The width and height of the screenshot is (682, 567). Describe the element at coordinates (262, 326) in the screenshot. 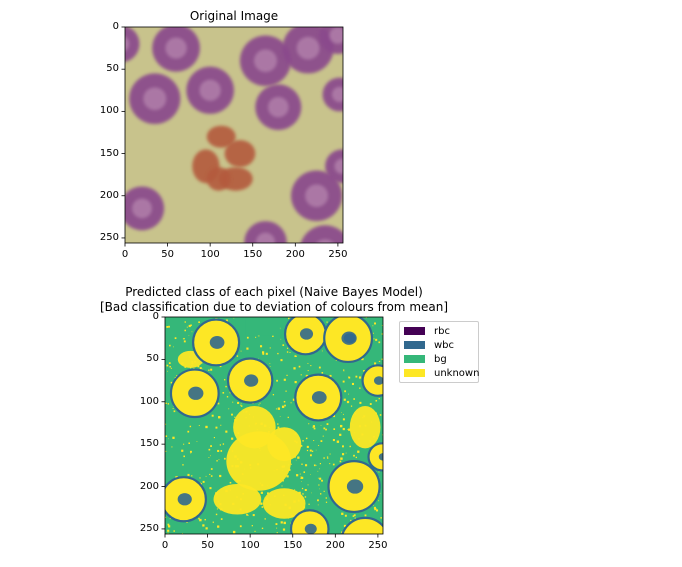

I see `class-bg-band` at that location.